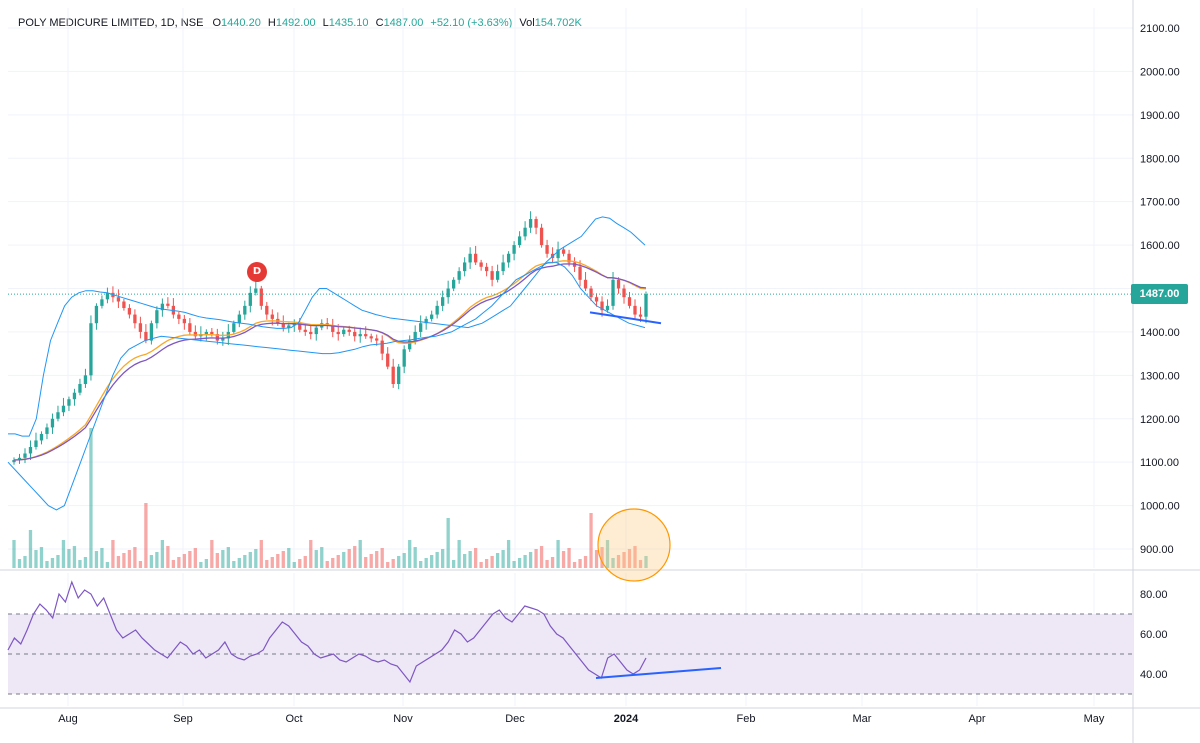  What do you see at coordinates (111, 23) in the screenshot?
I see `symbol-label: POLY MEDICURE LIMITED, 1D, NSE` at bounding box center [111, 23].